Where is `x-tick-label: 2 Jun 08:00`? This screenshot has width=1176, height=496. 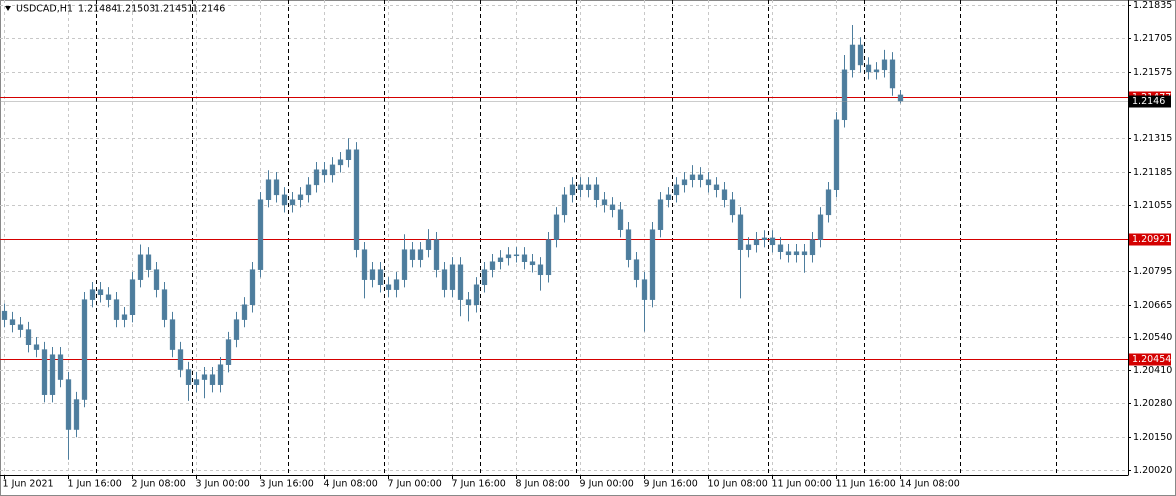 x-tick-label: 2 Jun 08:00 is located at coordinates (159, 484).